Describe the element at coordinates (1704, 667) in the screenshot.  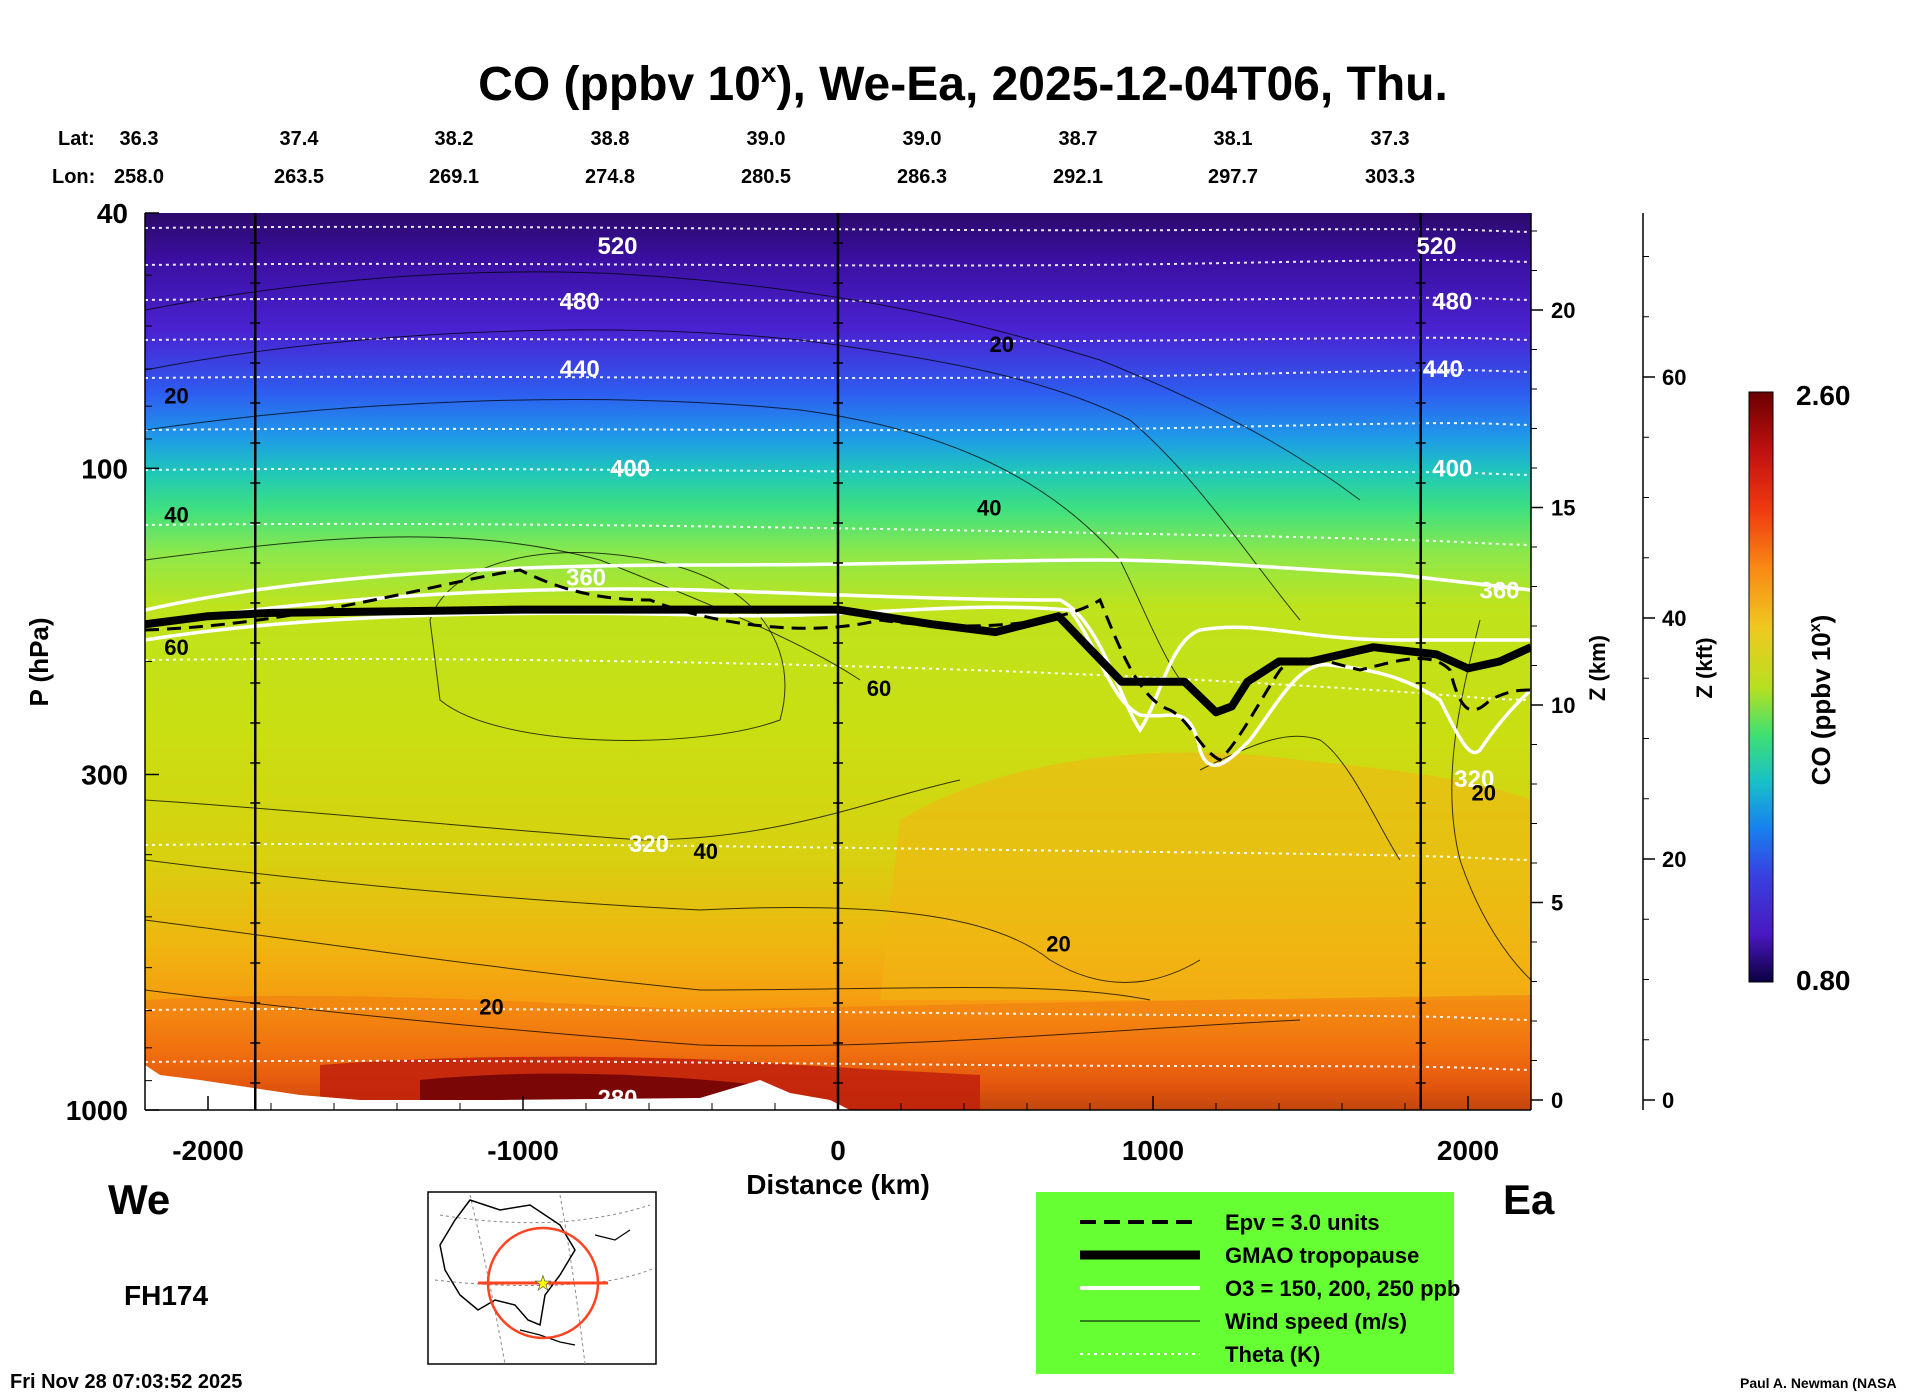
I see `z-kft-label: Z (kft)` at that location.